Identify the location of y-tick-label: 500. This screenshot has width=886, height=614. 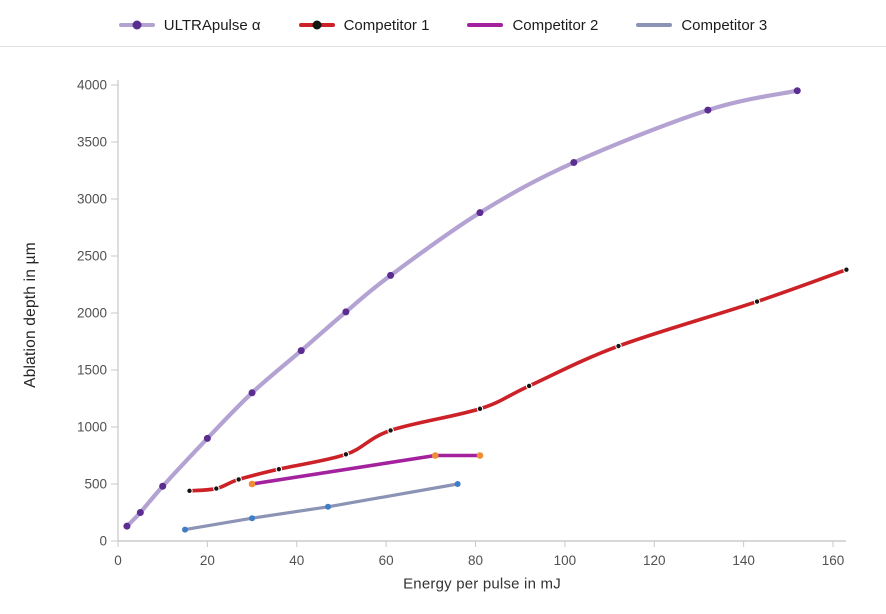
(95, 484).